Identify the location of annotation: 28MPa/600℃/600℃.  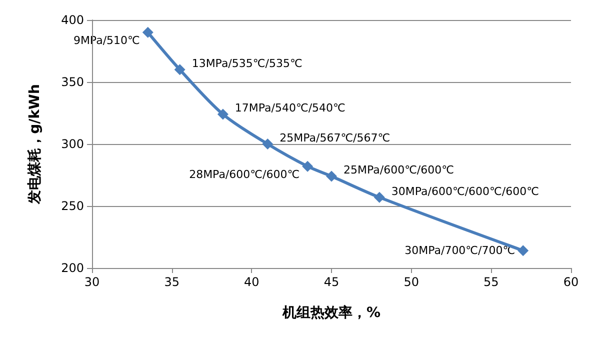
(244, 174).